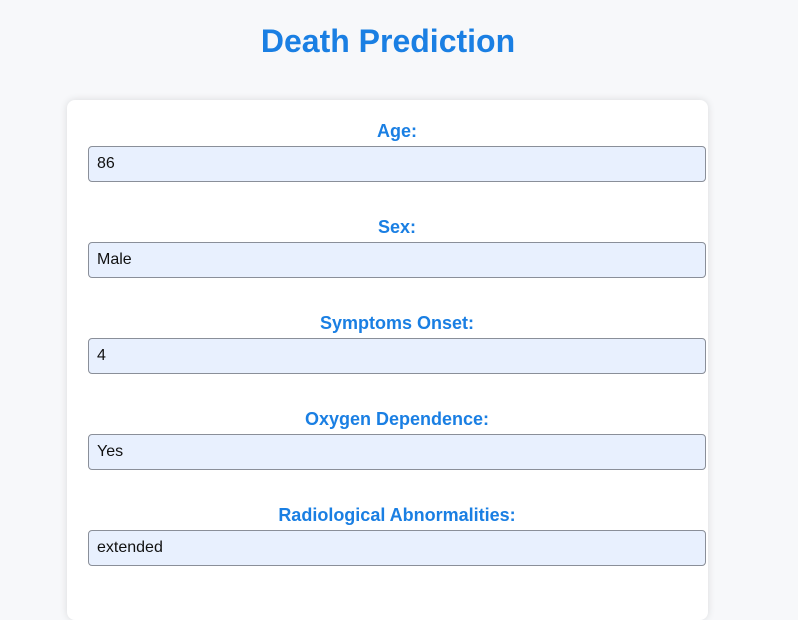 This screenshot has height=620, width=798. What do you see at coordinates (397, 131) in the screenshot?
I see `age-label: Age:` at bounding box center [397, 131].